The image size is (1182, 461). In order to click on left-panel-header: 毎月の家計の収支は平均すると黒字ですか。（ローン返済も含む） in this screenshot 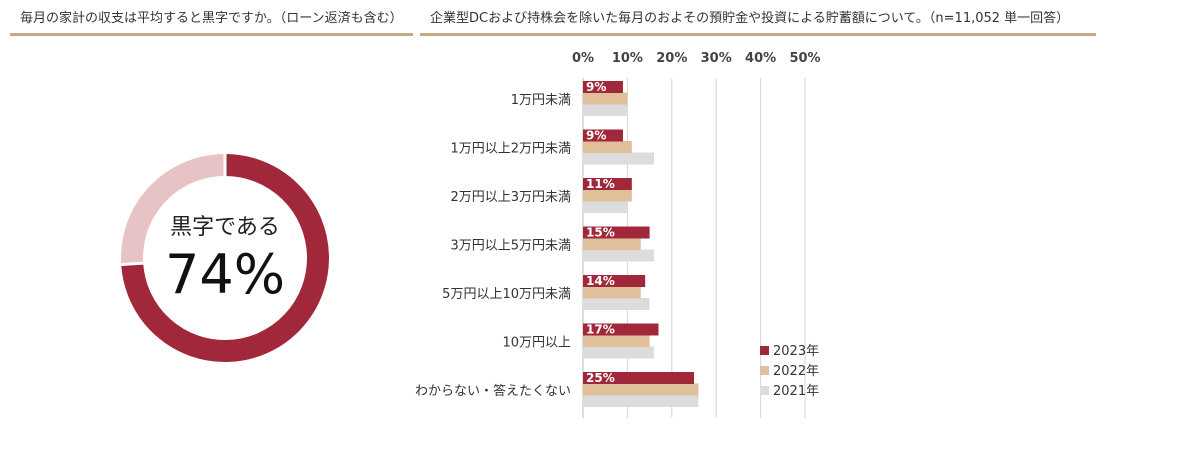, I will do `click(211, 18)`.